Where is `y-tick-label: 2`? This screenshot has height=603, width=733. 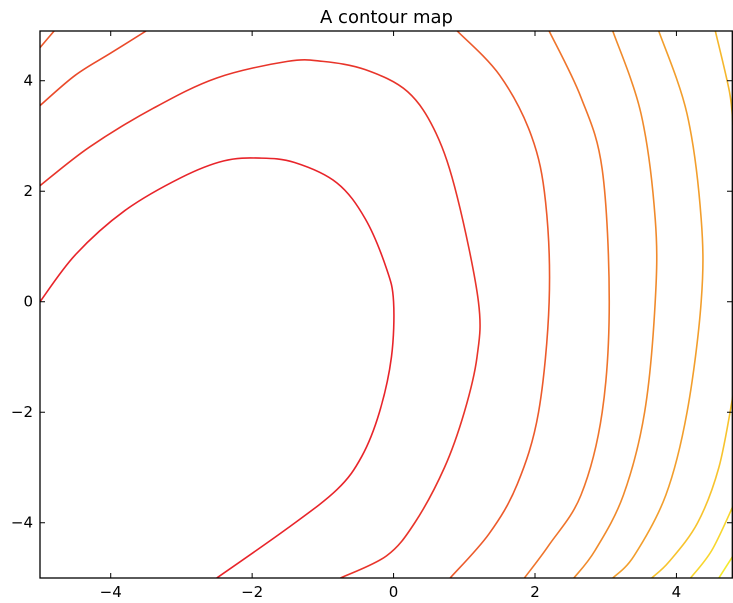 y-tick-label: 2 is located at coordinates (28, 191).